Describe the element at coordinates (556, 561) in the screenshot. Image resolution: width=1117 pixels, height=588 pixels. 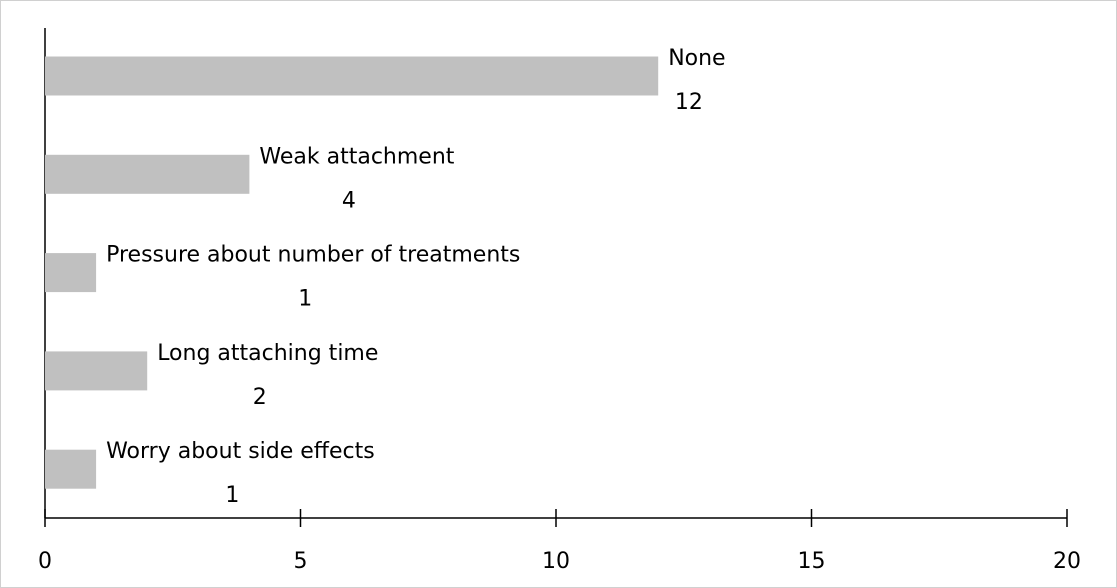
I see `x-tick-label: 10` at that location.